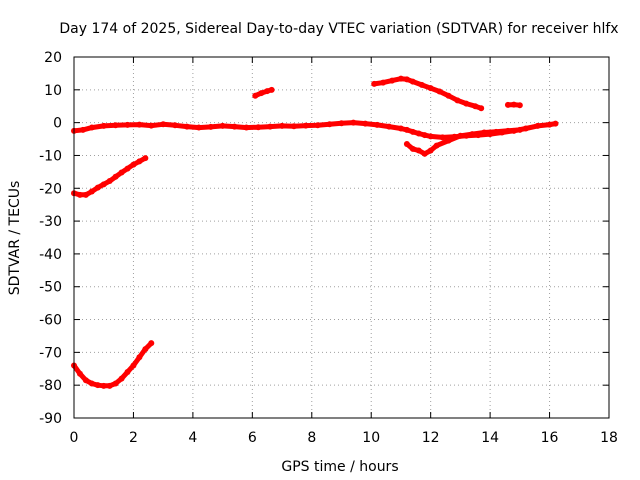  Describe the element at coordinates (74, 438) in the screenshot. I see `x-tick-label: 0` at that location.